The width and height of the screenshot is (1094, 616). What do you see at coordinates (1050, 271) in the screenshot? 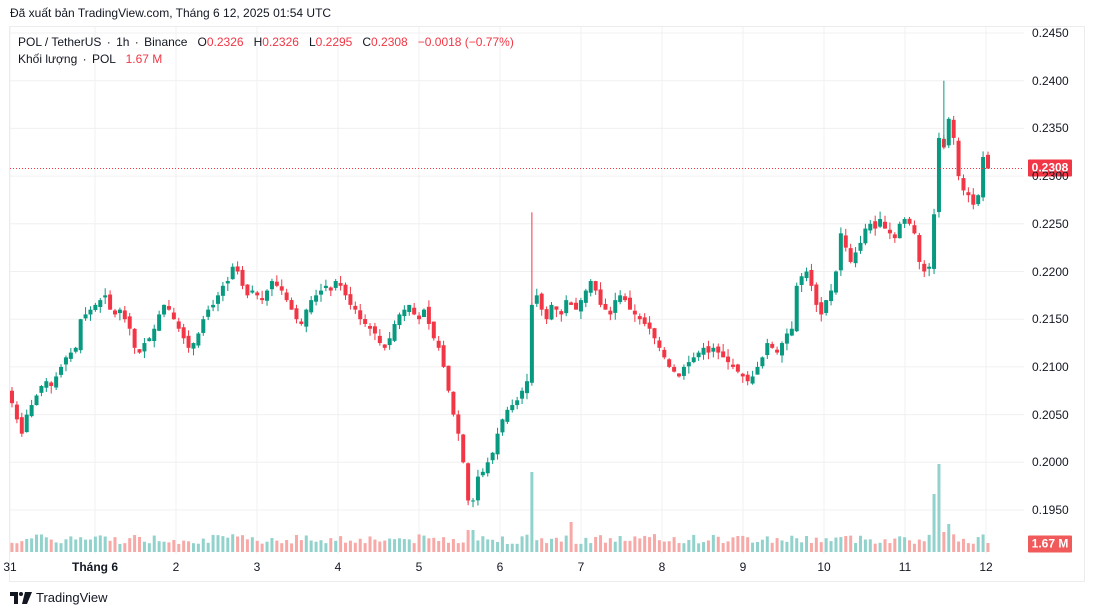
I see `price-tick: 0.2200` at bounding box center [1050, 271].